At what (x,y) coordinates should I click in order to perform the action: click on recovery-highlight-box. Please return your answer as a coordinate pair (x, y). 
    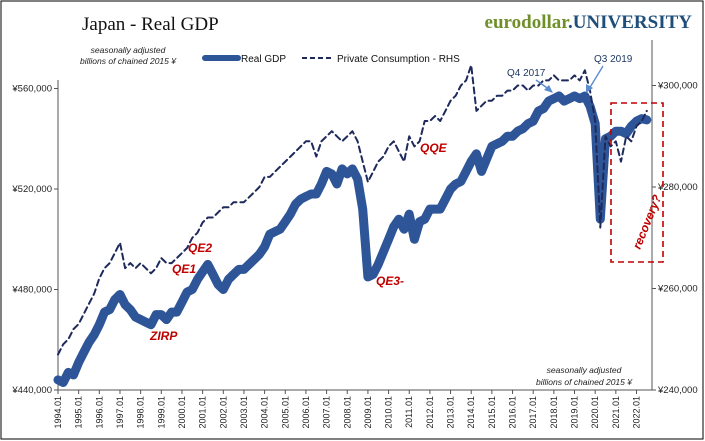
    Looking at the image, I should click on (637, 182).